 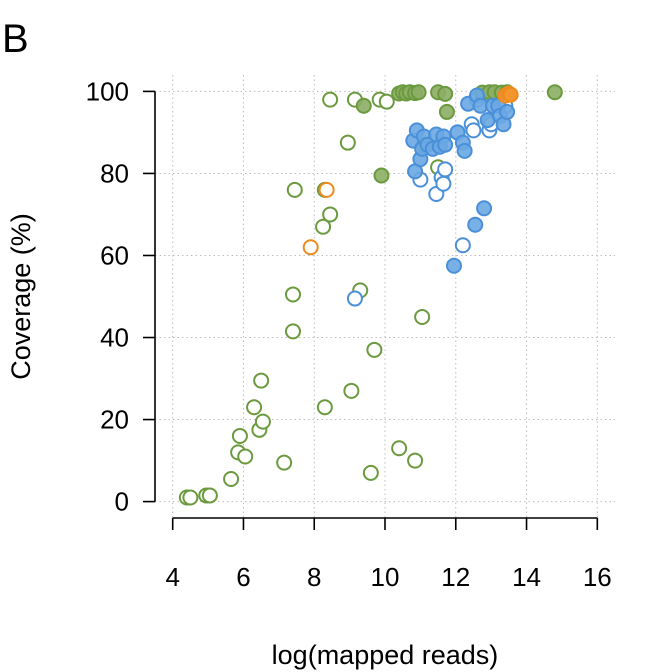 What do you see at coordinates (21, 296) in the screenshot?
I see `y-axis-label: Coverage (%)` at bounding box center [21, 296].